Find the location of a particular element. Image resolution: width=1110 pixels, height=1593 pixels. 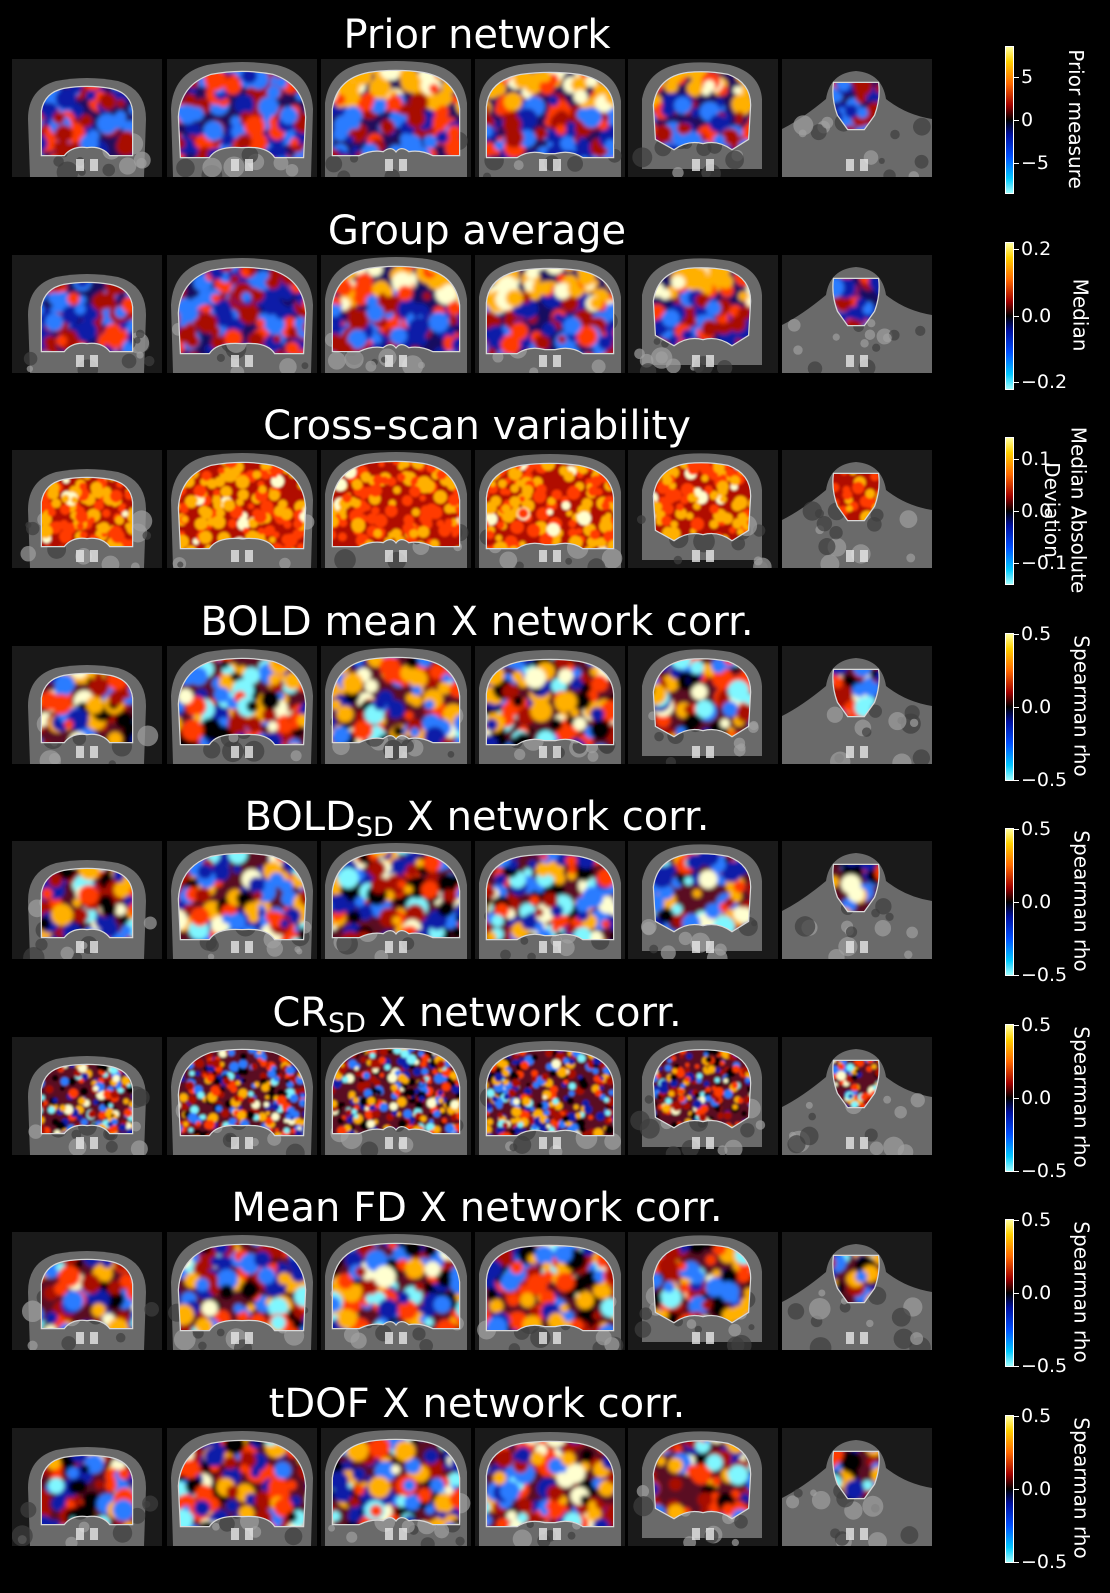

row-title-main: tDOF X network corr. is located at coordinates (477, 1403).